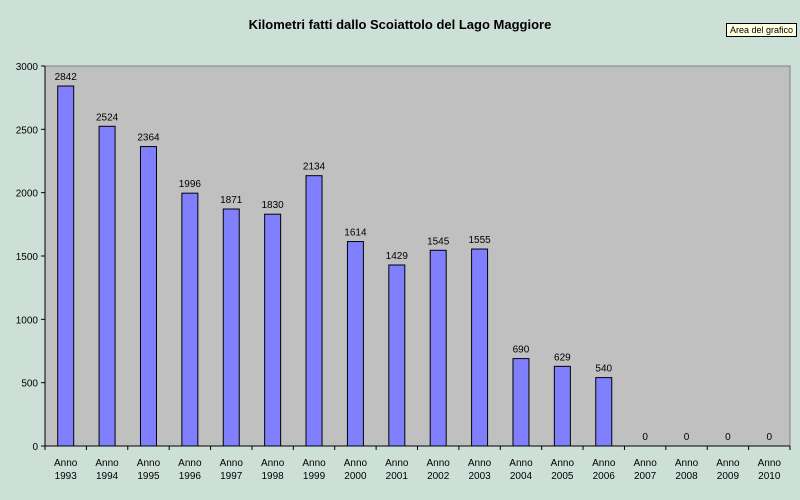  I want to click on data-label: 2842, so click(66, 77).